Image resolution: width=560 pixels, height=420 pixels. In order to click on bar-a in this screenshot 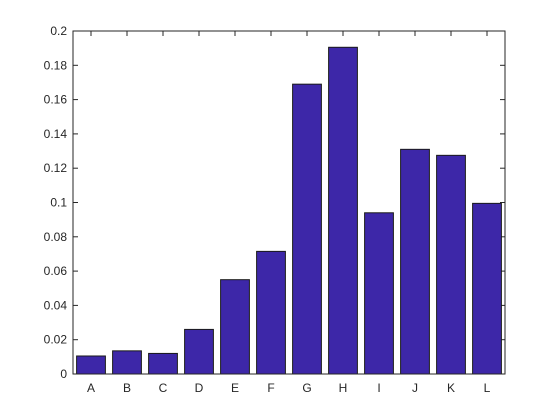, I will do `click(91, 365)`.